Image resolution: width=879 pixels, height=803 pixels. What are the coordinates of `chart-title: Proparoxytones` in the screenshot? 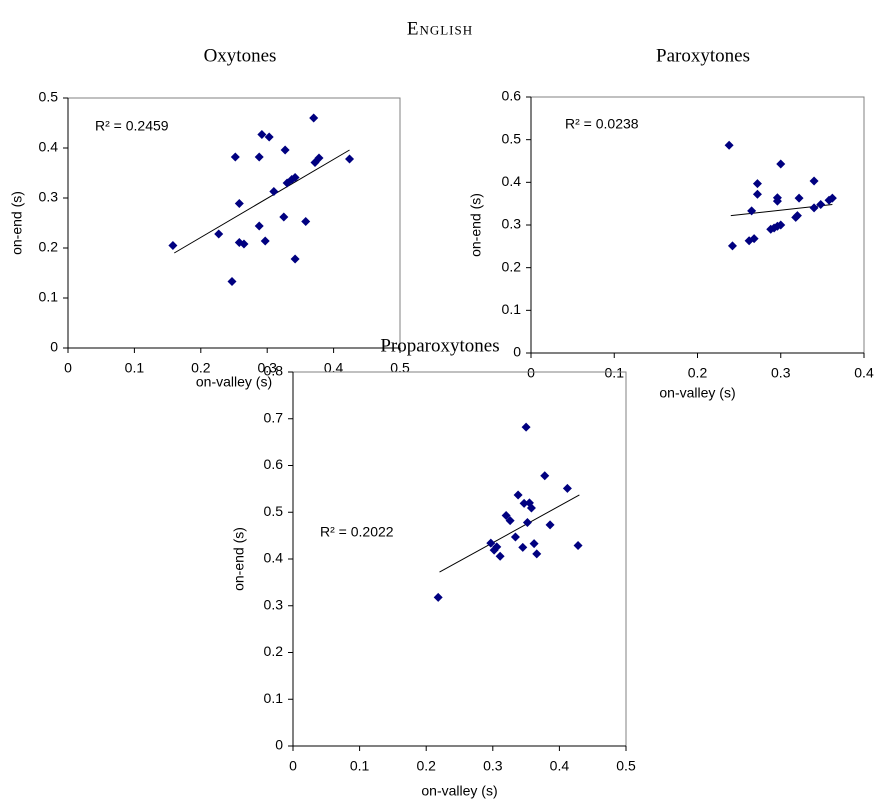 It's located at (439, 345).